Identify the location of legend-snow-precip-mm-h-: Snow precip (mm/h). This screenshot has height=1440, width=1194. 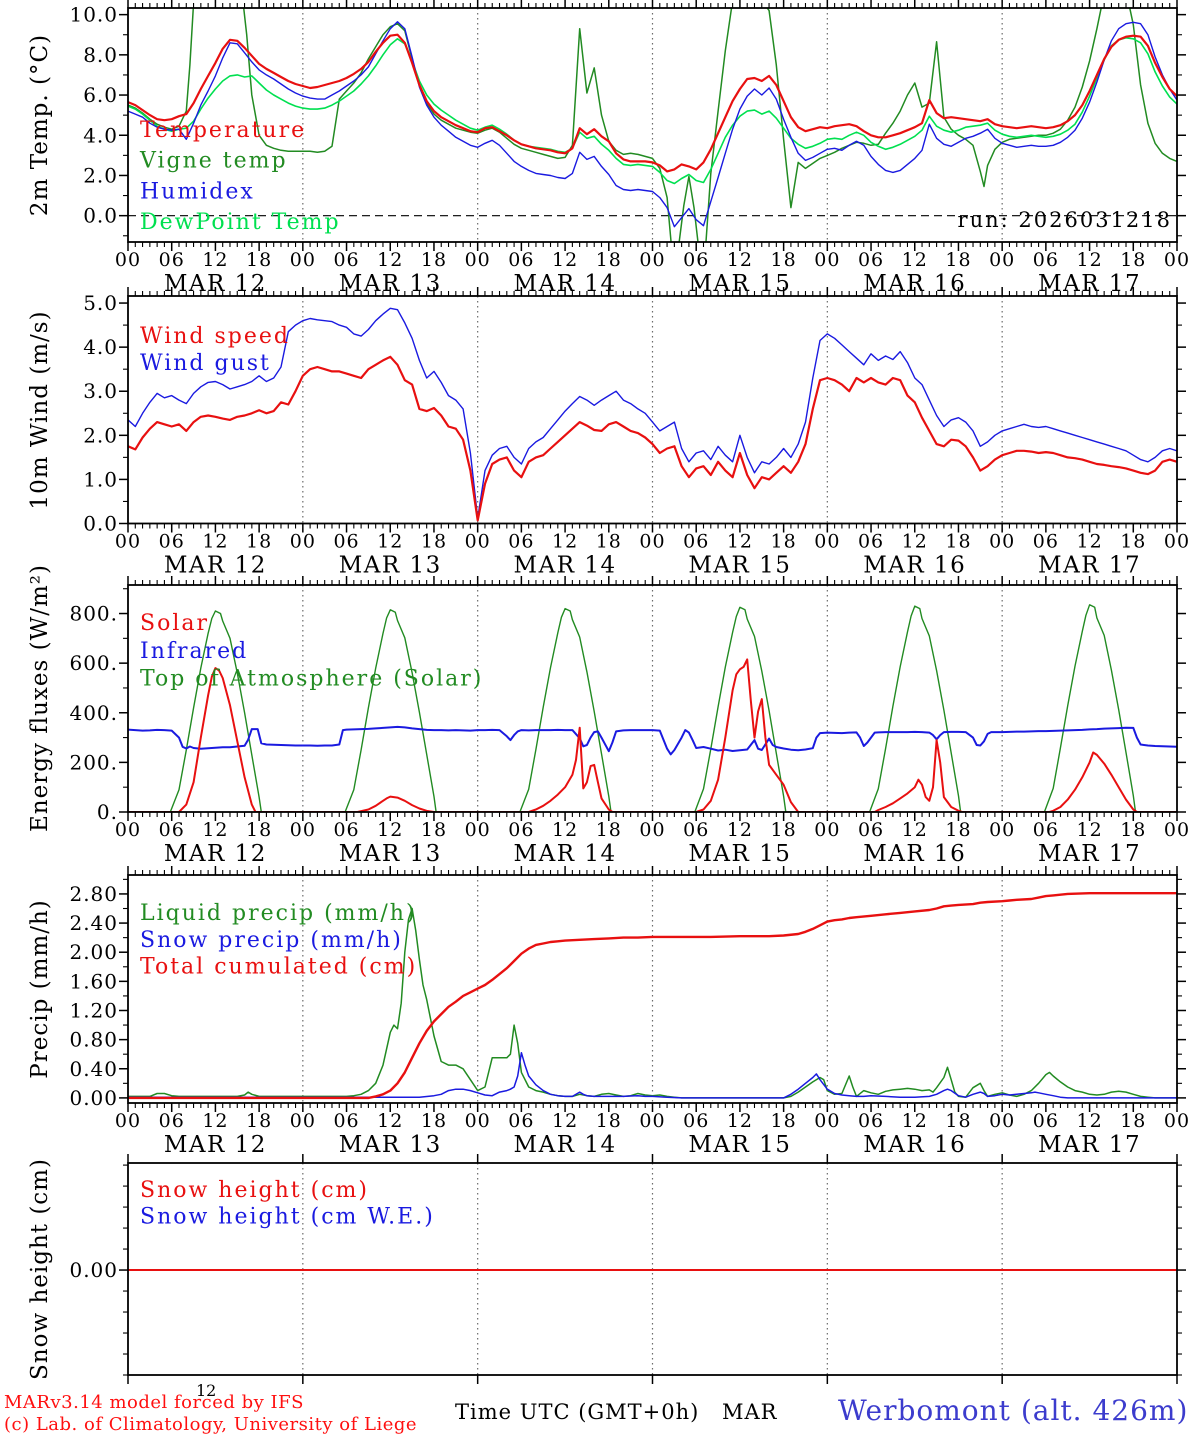
(271, 940).